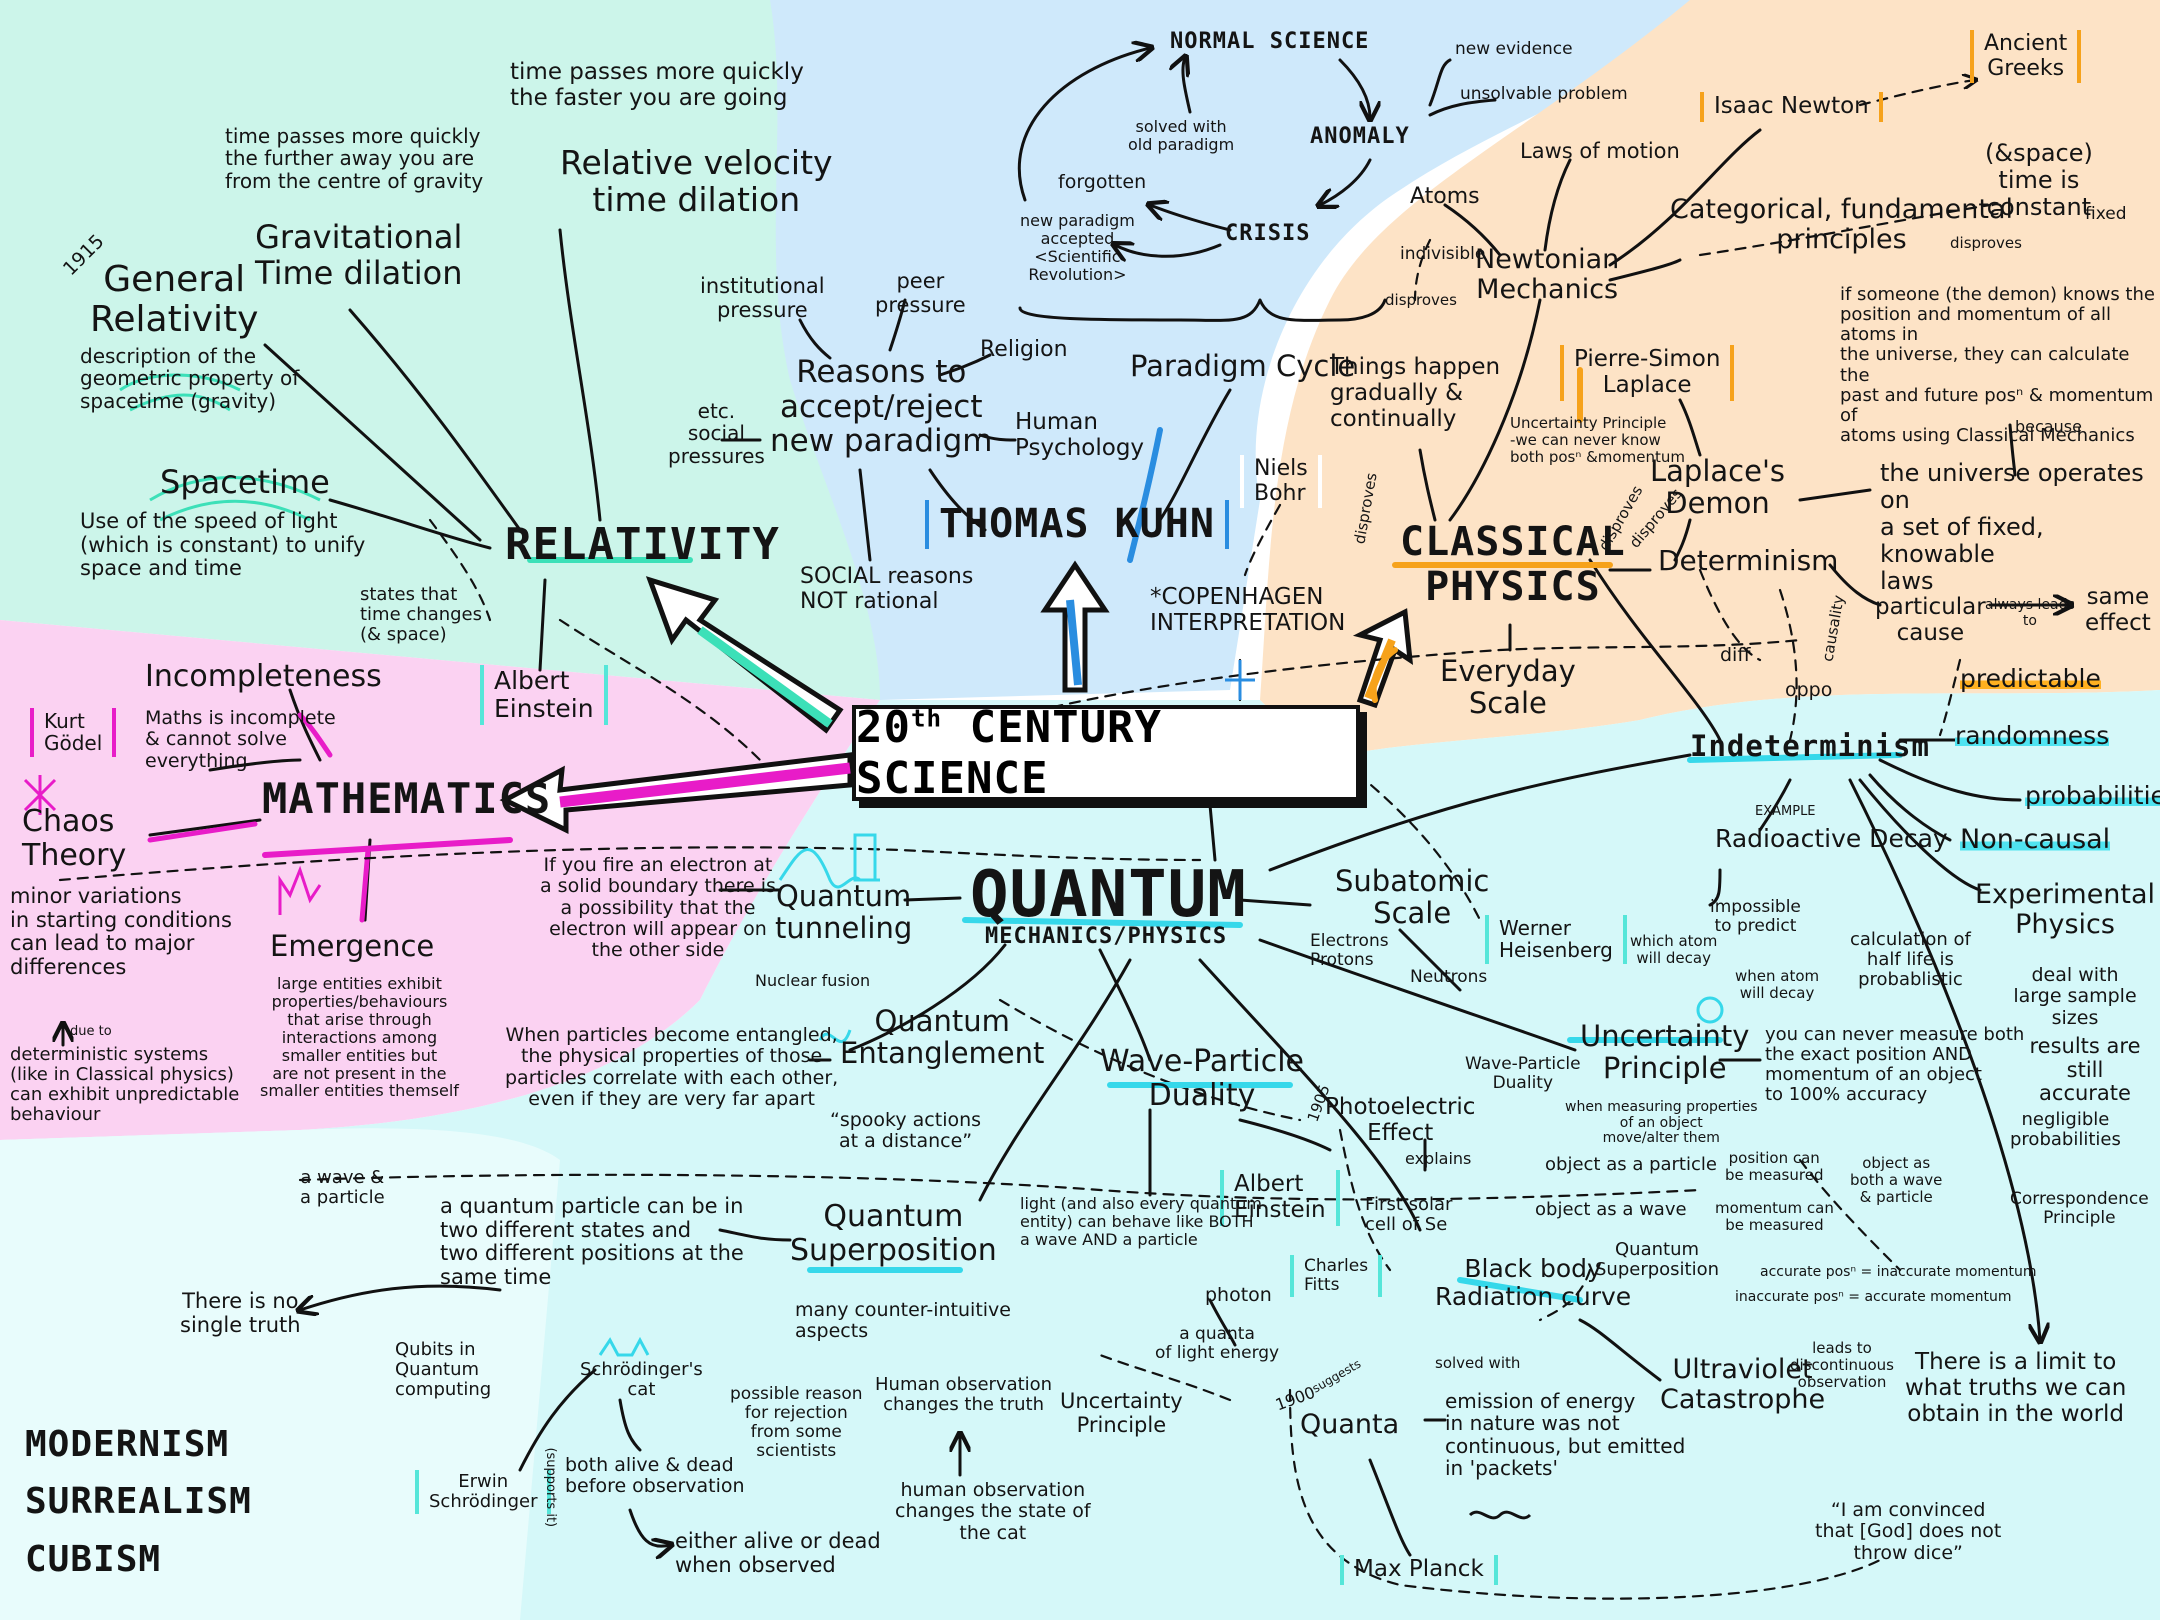 The height and width of the screenshot is (1620, 2160). I want to click on paradigm-cycle: Paradigm Cycle, so click(1243, 366).